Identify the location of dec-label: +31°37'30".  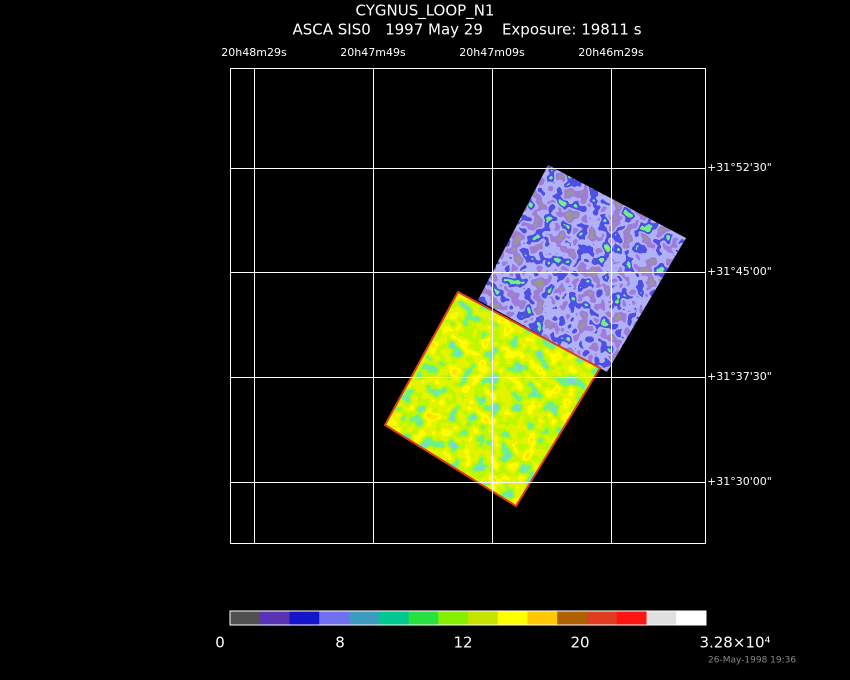
(739, 376).